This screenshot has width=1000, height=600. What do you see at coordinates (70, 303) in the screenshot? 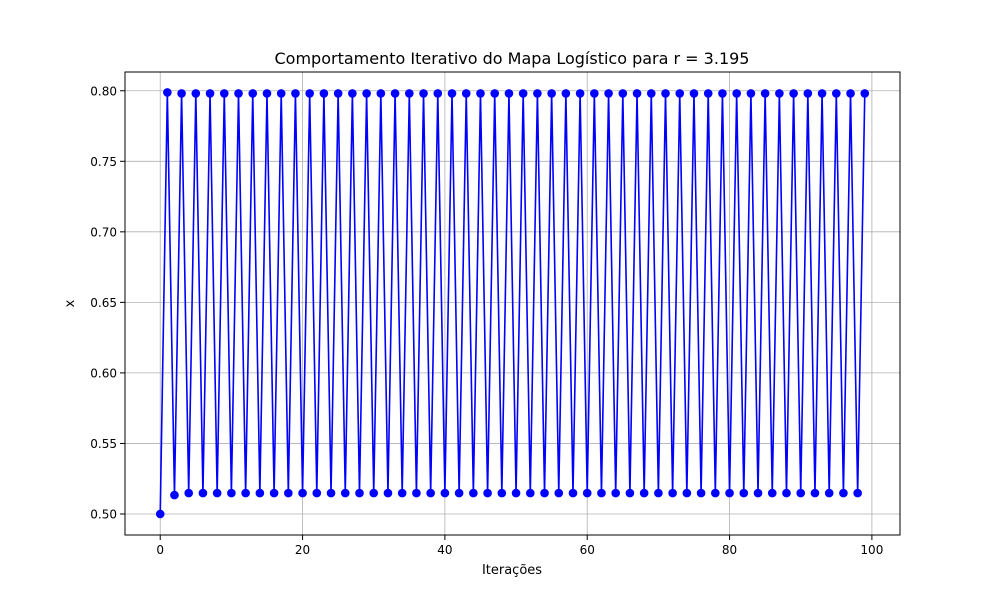
I see `y-axis-label: x` at bounding box center [70, 303].